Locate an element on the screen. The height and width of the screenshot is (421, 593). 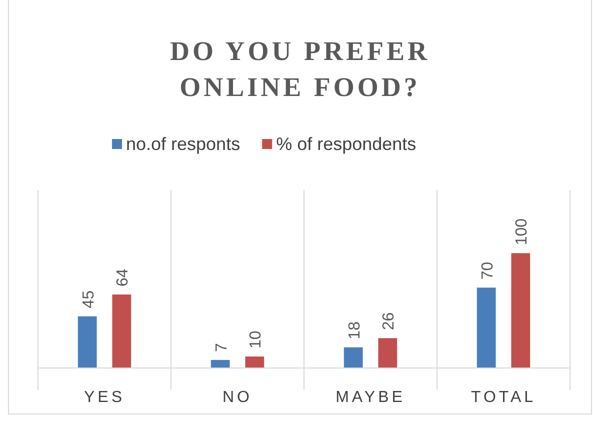
data-label: 70 is located at coordinates (487, 271).